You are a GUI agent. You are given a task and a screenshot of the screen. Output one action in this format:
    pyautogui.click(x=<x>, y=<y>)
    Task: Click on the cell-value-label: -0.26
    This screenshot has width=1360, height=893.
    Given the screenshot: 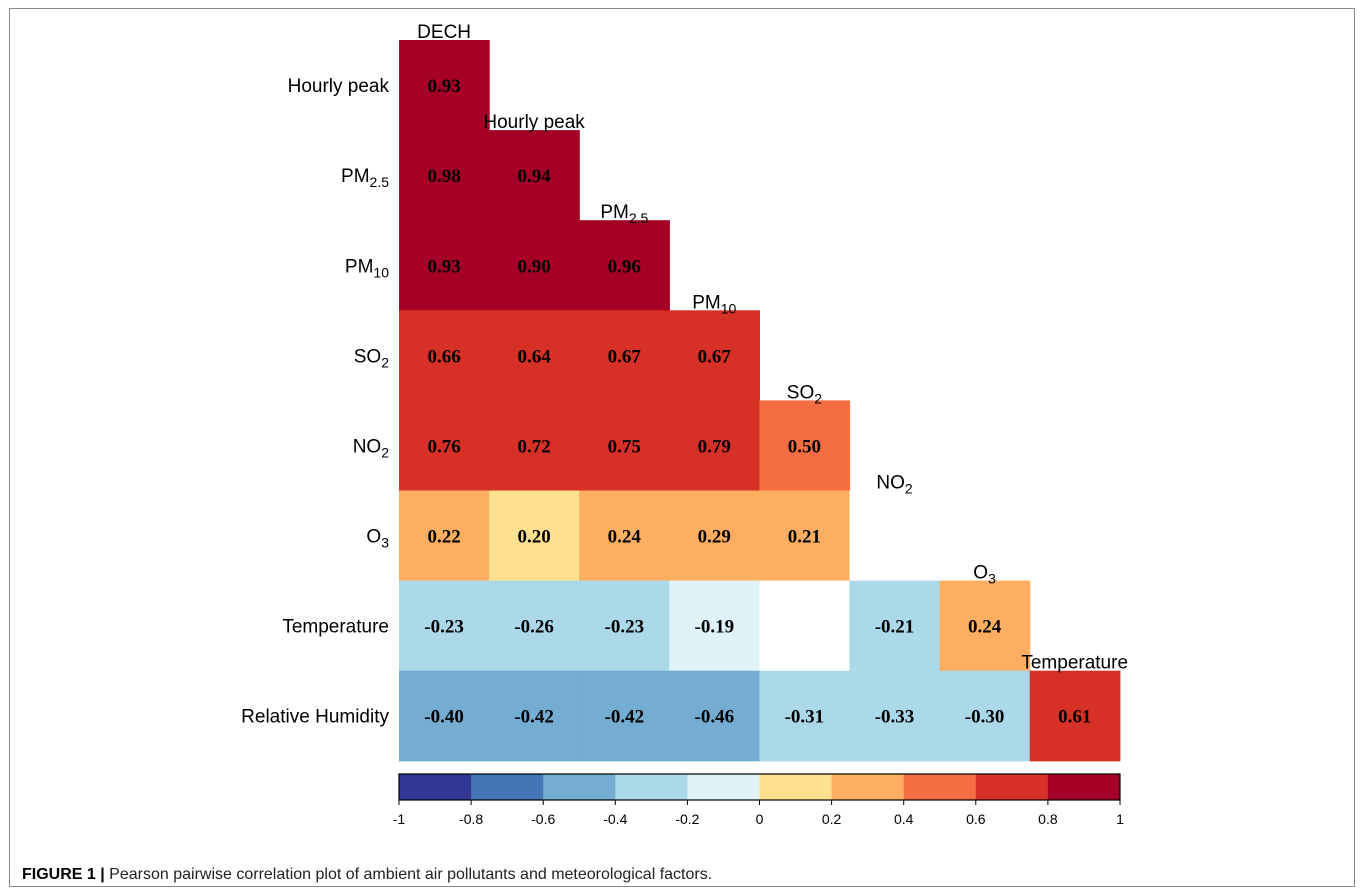 What is the action you would take?
    pyautogui.click(x=534, y=627)
    